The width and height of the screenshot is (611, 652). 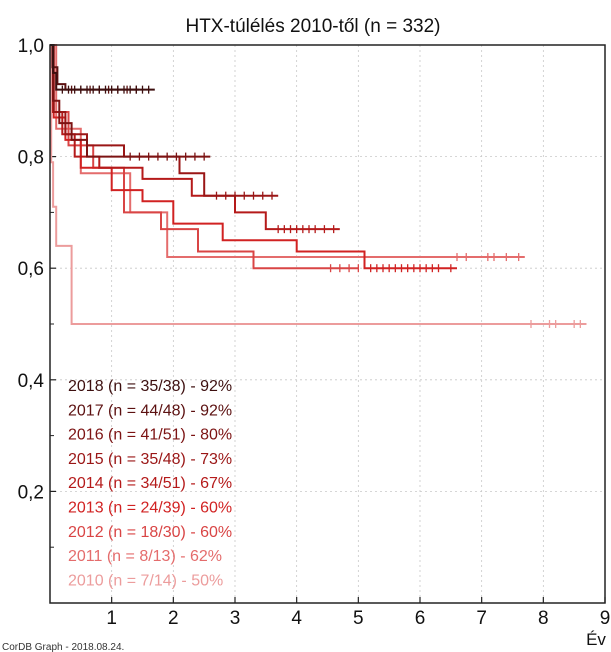 I want to click on chart-title: HTX-túlélés 2010-től (n = 332), so click(x=312, y=26).